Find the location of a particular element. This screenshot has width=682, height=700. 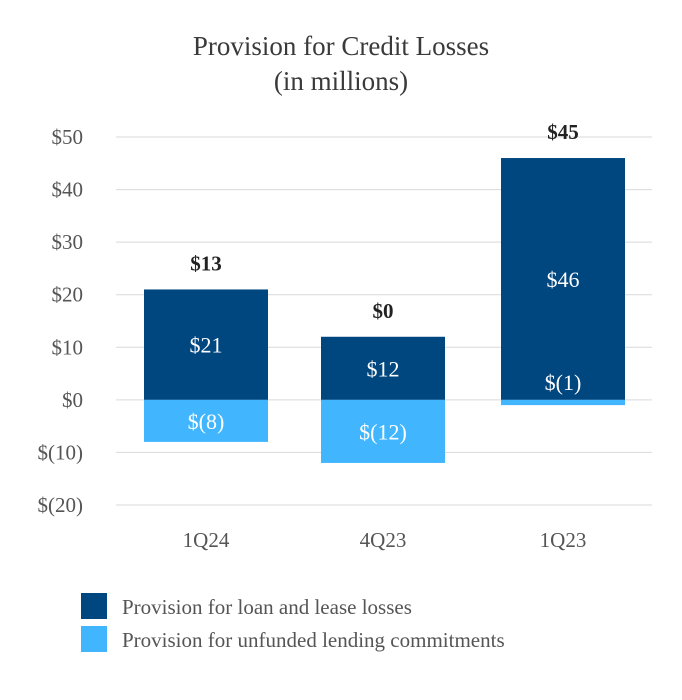

y-tick-label: $20 is located at coordinates (68, 295).